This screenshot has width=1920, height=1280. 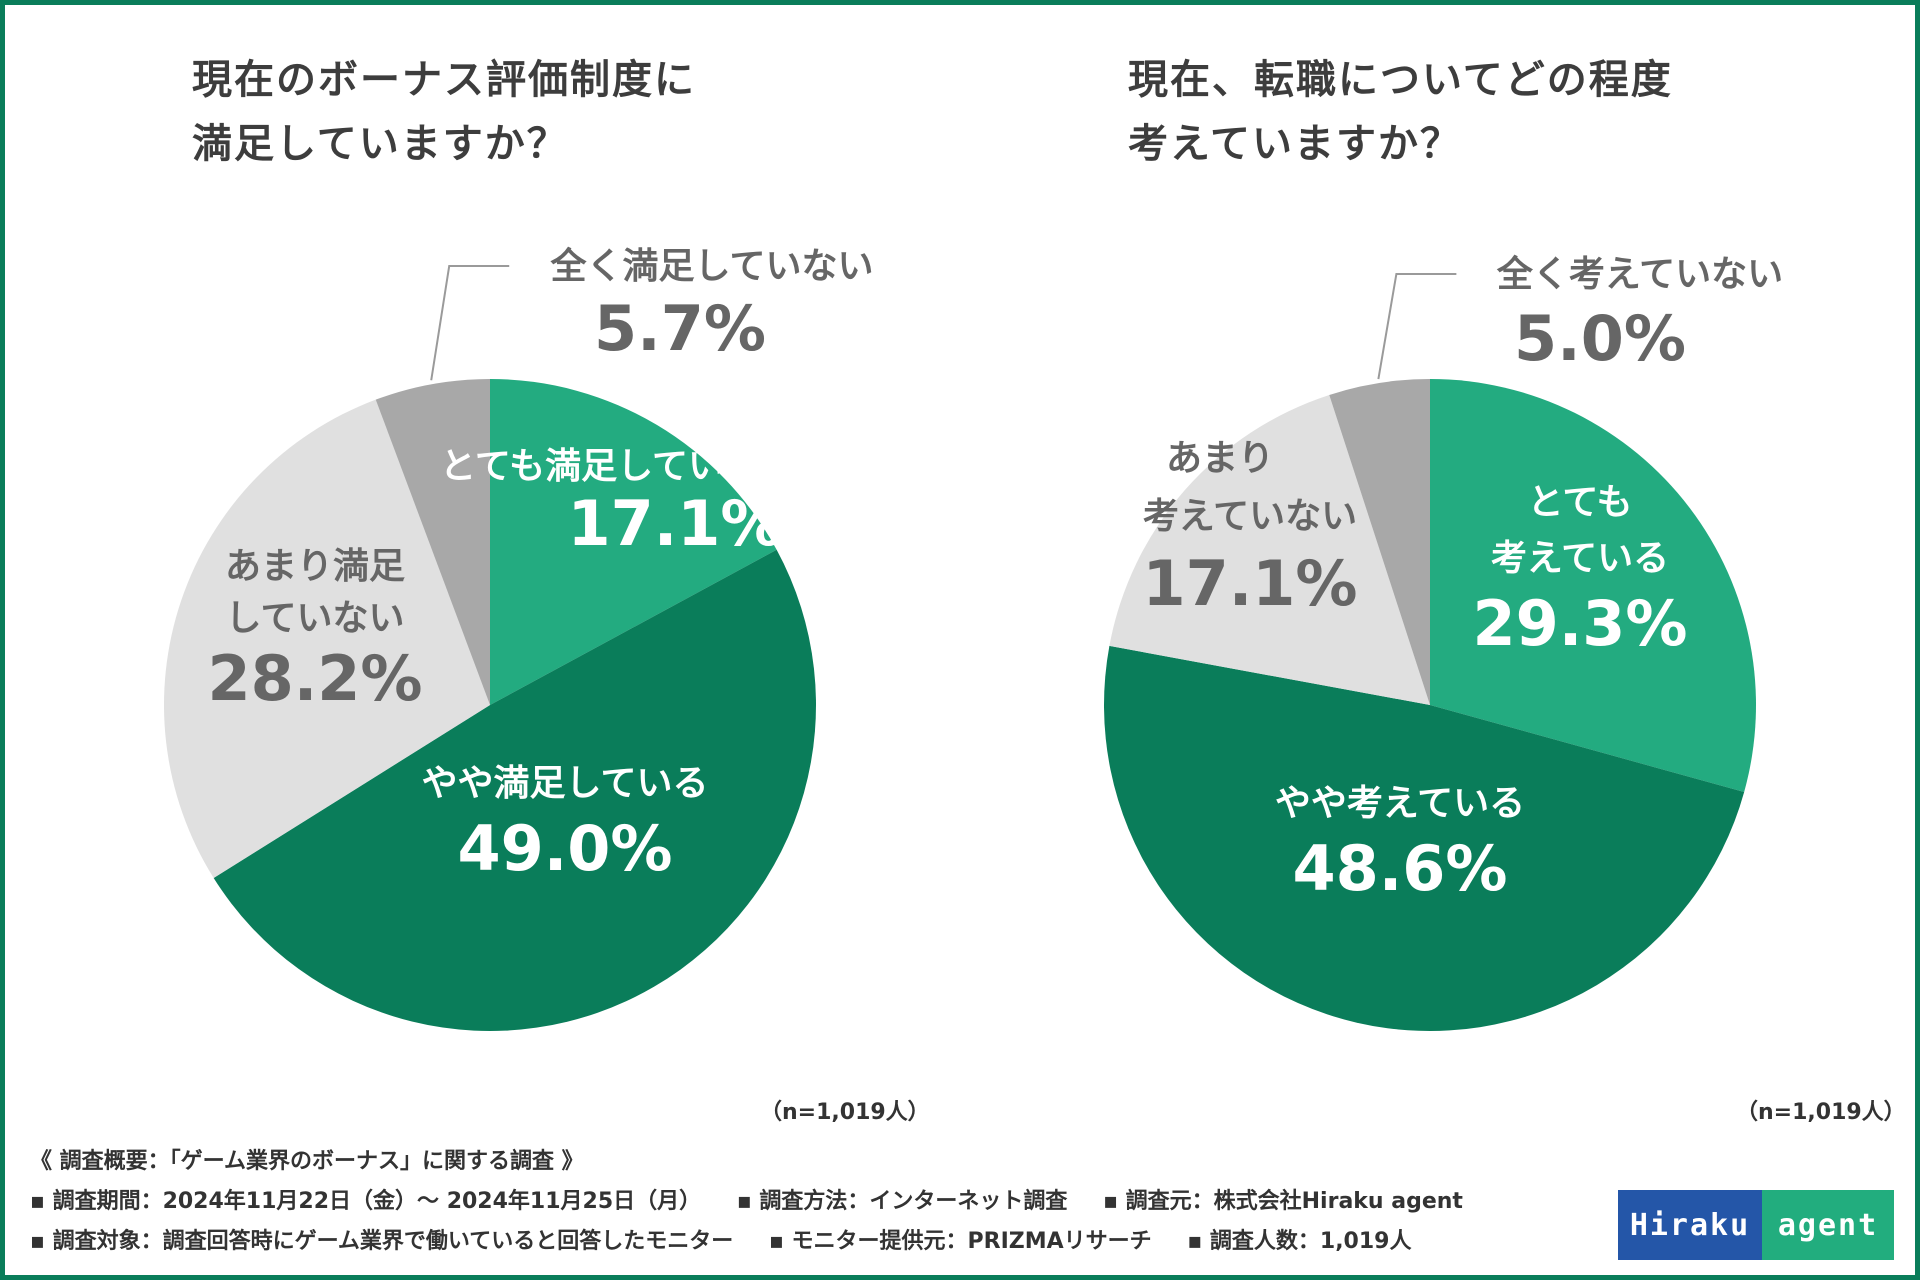 I want to click on slice-category-label: あまり, so click(x=1220, y=458).